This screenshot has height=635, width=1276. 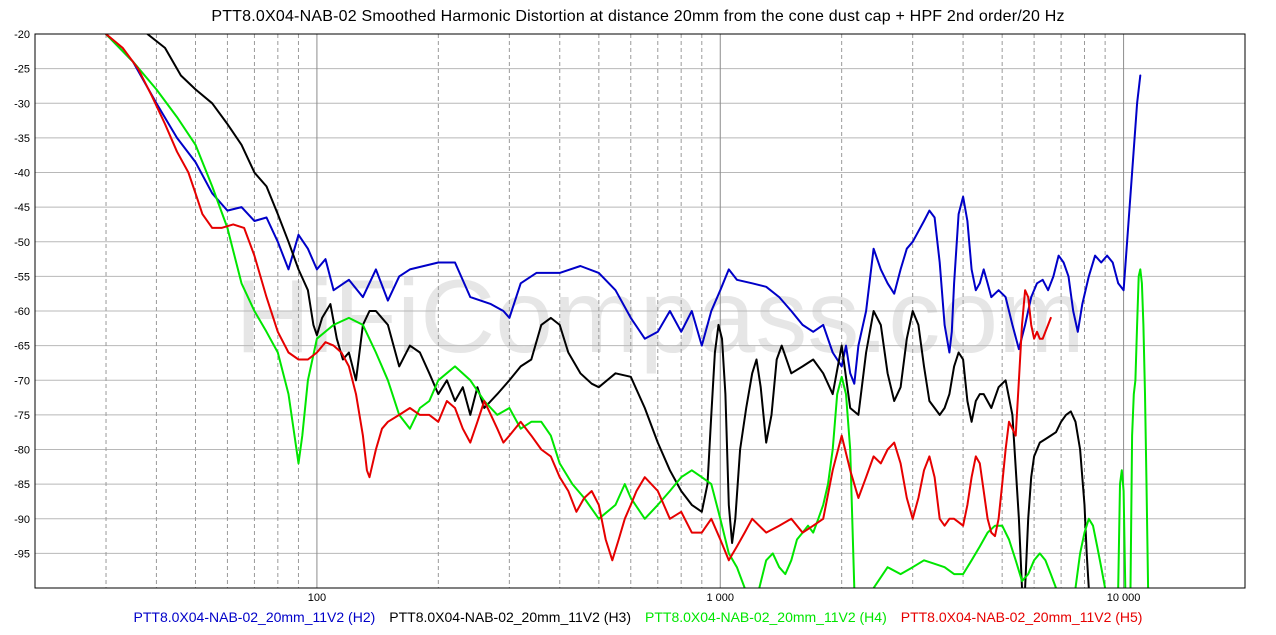 What do you see at coordinates (22, 243) in the screenshot?
I see `y-tick-label: -50` at bounding box center [22, 243].